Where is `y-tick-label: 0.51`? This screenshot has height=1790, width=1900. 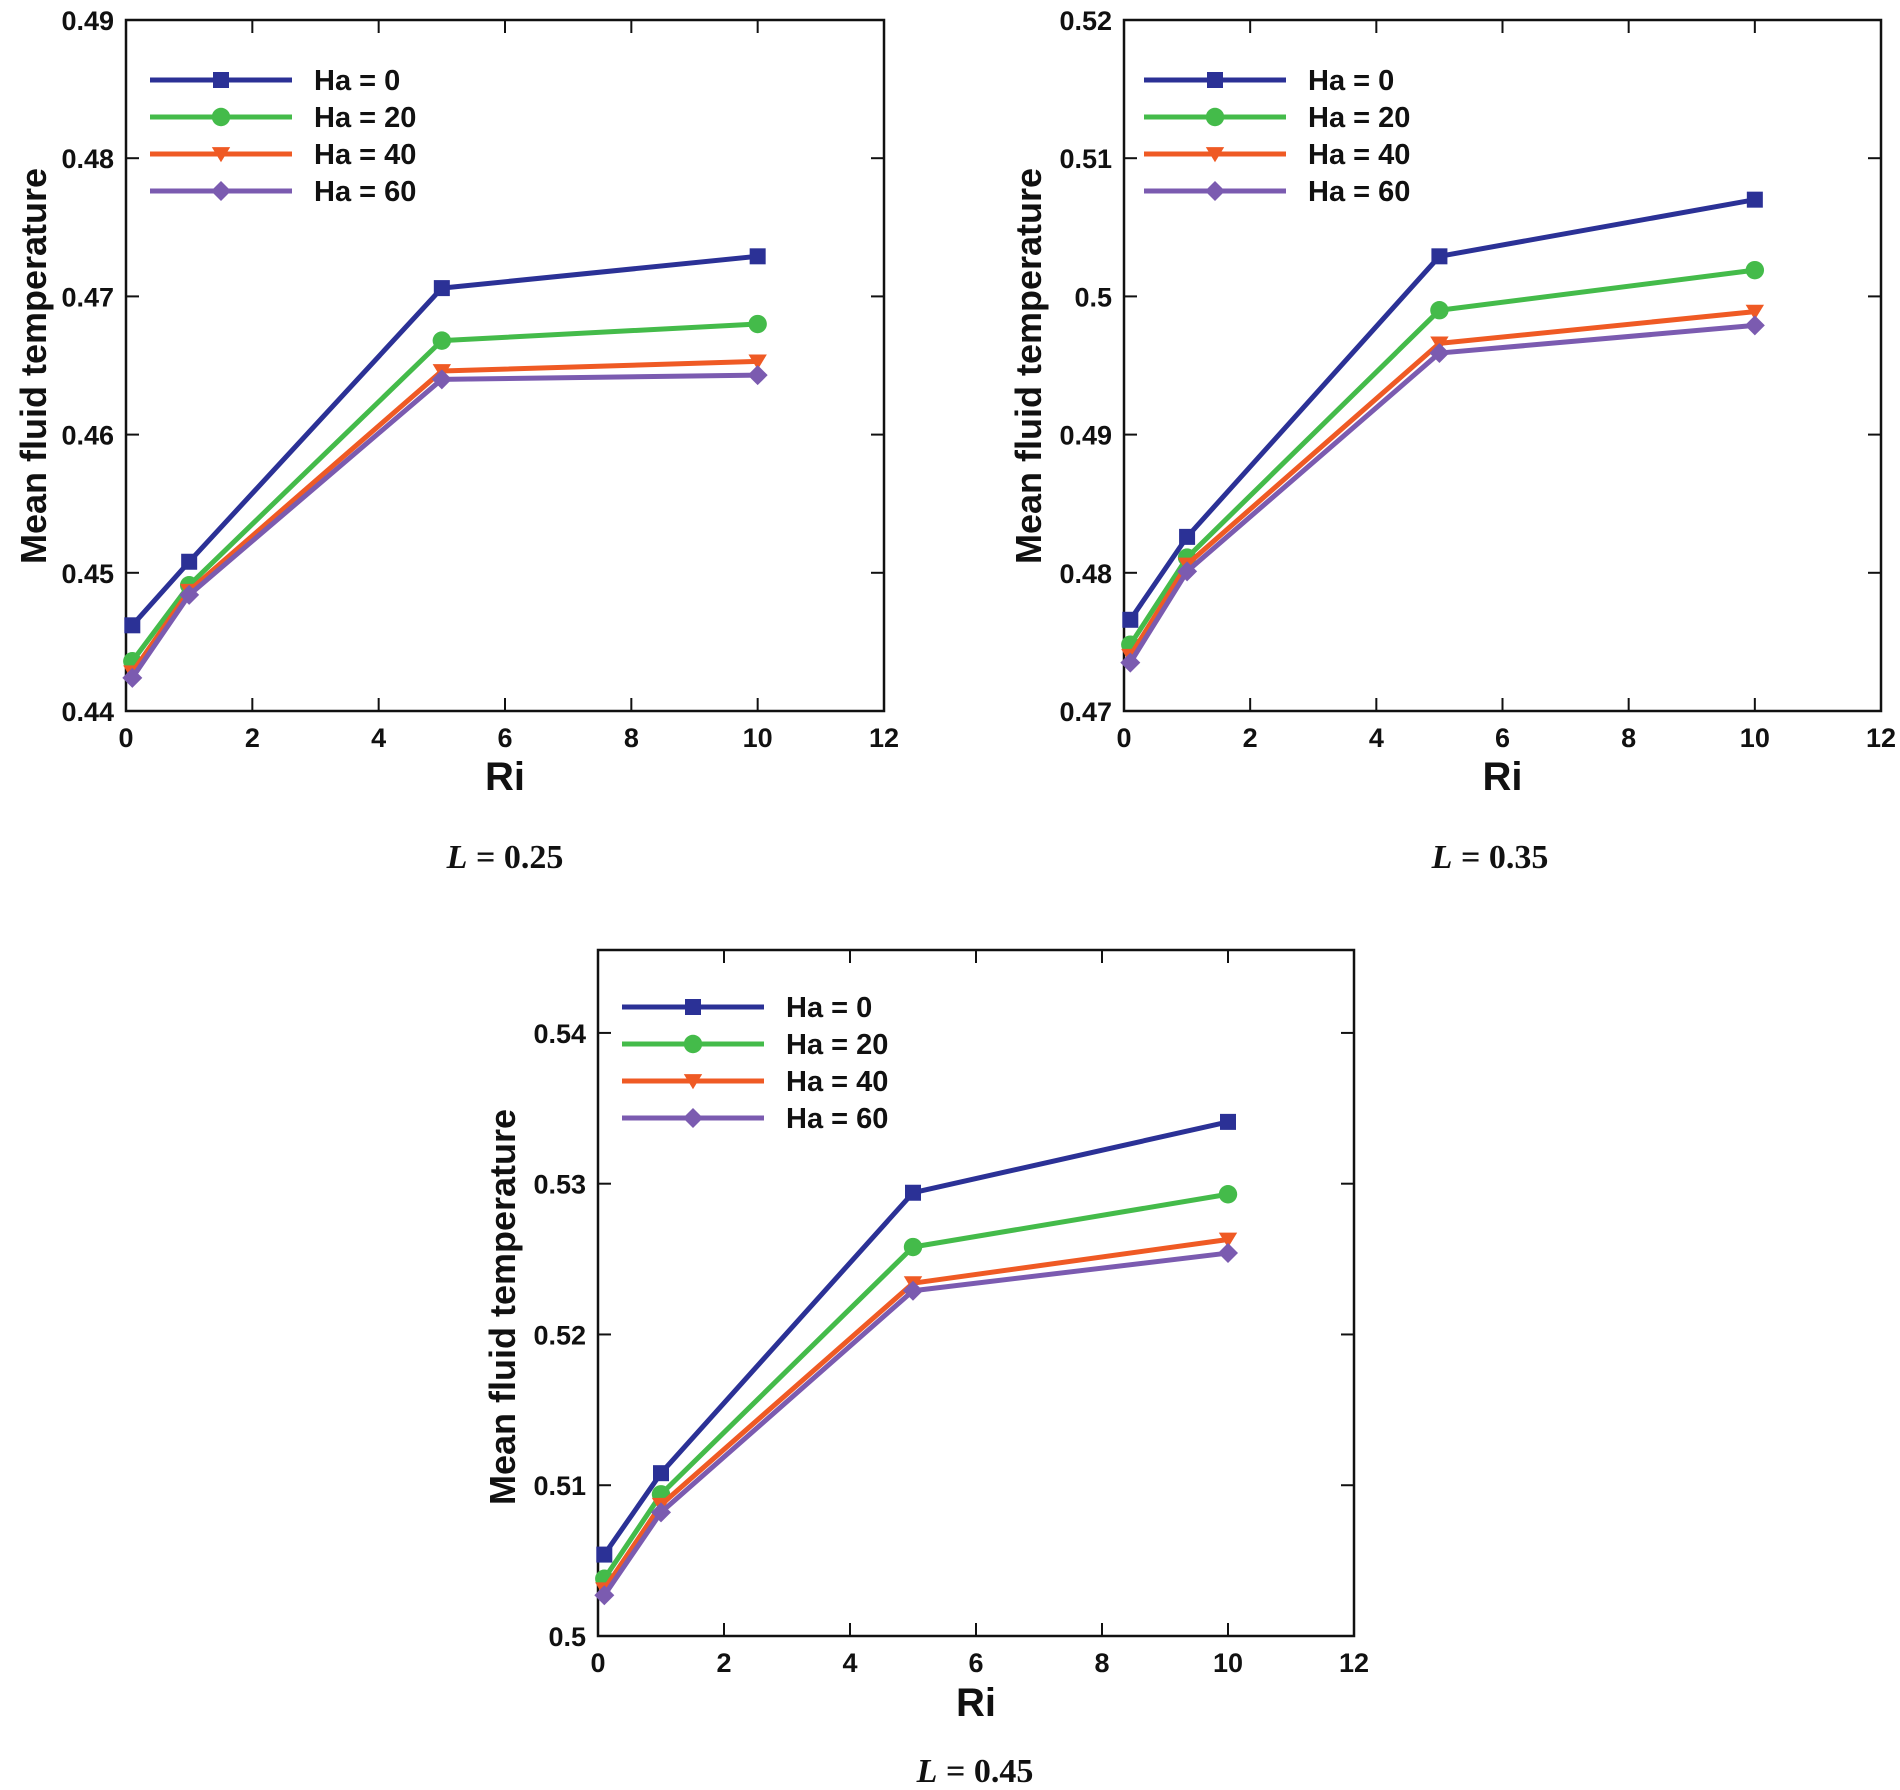
y-tick-label: 0.51 is located at coordinates (559, 1486).